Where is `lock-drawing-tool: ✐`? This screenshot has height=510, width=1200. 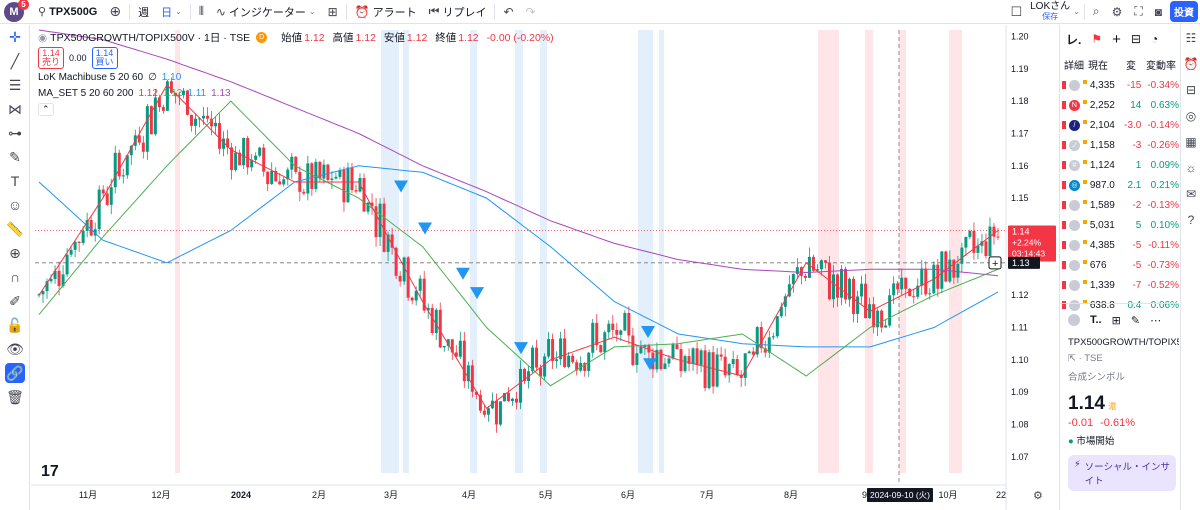 lock-drawing-tool: ✐ is located at coordinates (15, 301).